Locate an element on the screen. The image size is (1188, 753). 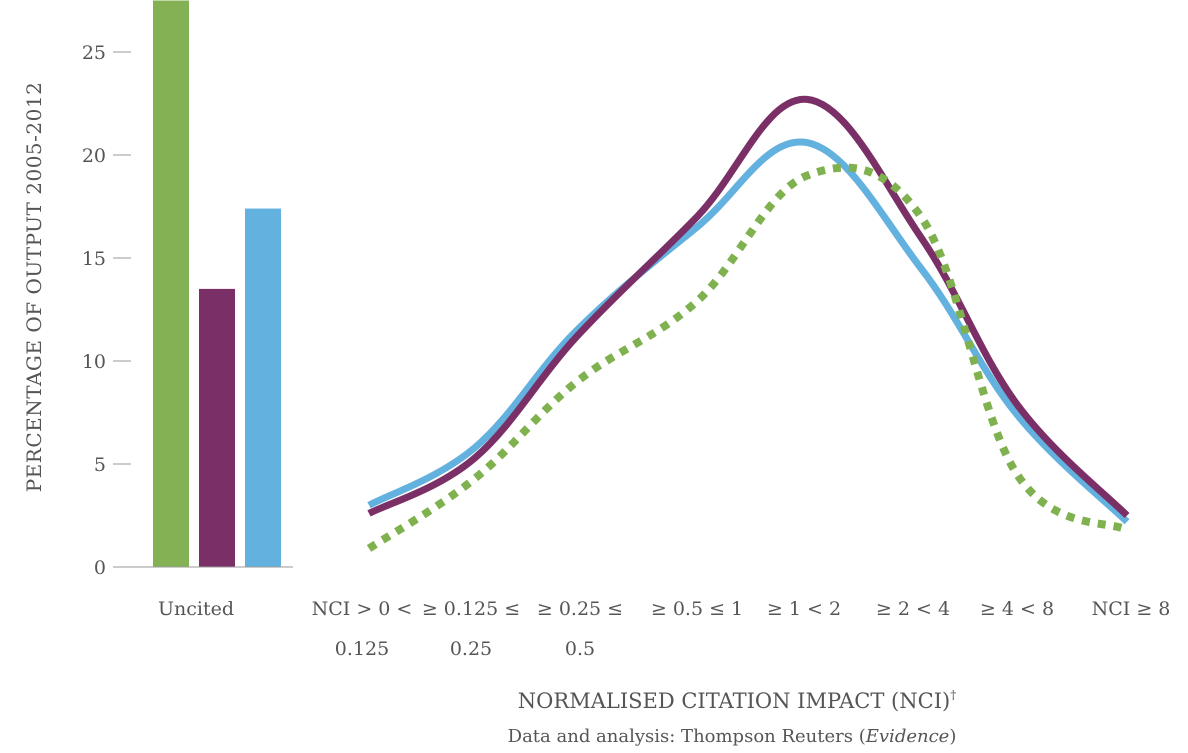
y-tick-label: 0 is located at coordinates (100, 568).